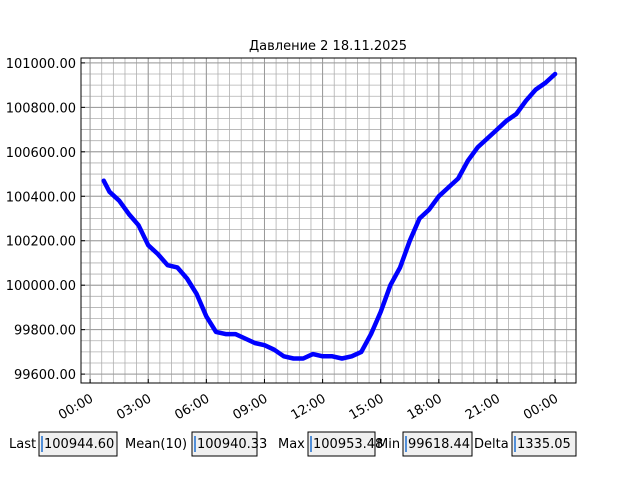 The image size is (640, 484). I want to click on stat-value: 99618.44, so click(439, 444).